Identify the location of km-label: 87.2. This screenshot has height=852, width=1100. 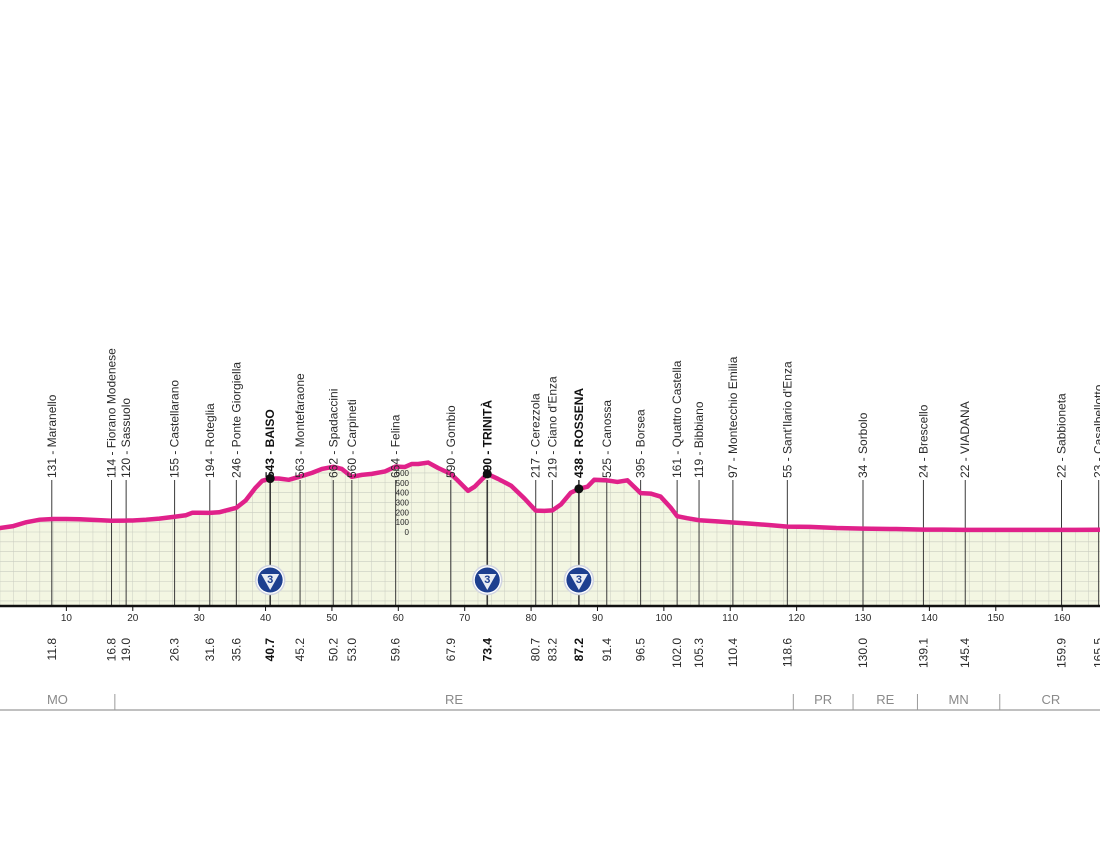
(579, 650).